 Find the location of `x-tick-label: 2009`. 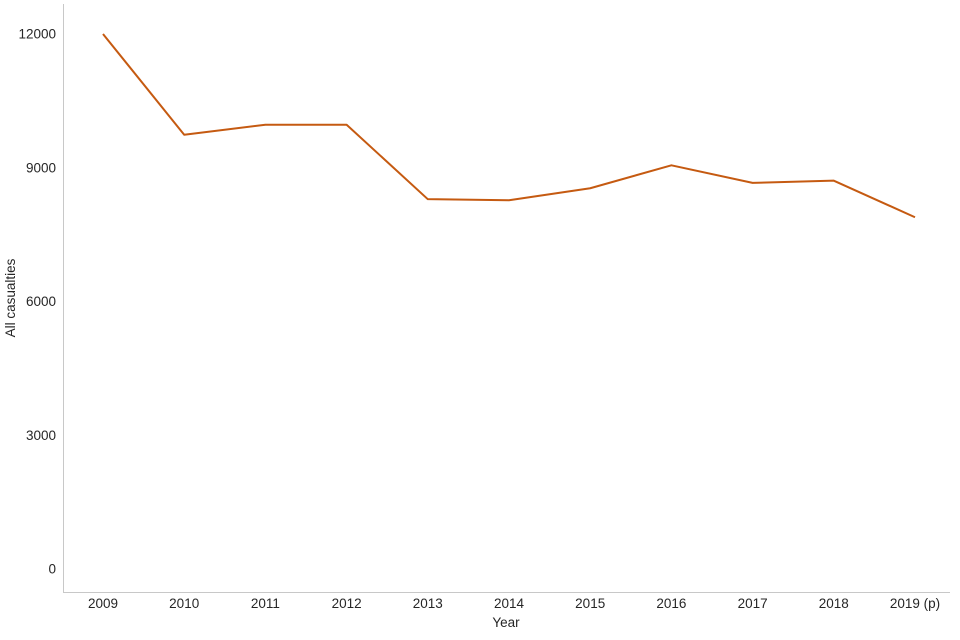

x-tick-label: 2009 is located at coordinates (103, 603).